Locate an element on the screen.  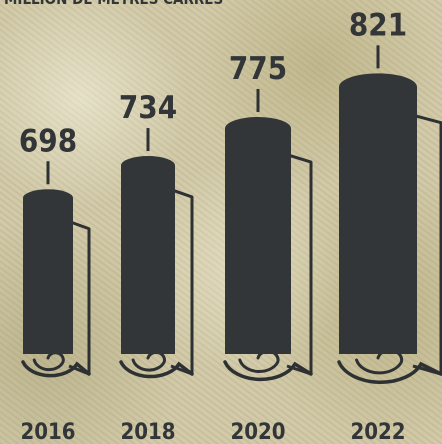
roll-spiral-outer-2016 is located at coordinates (56, 369).